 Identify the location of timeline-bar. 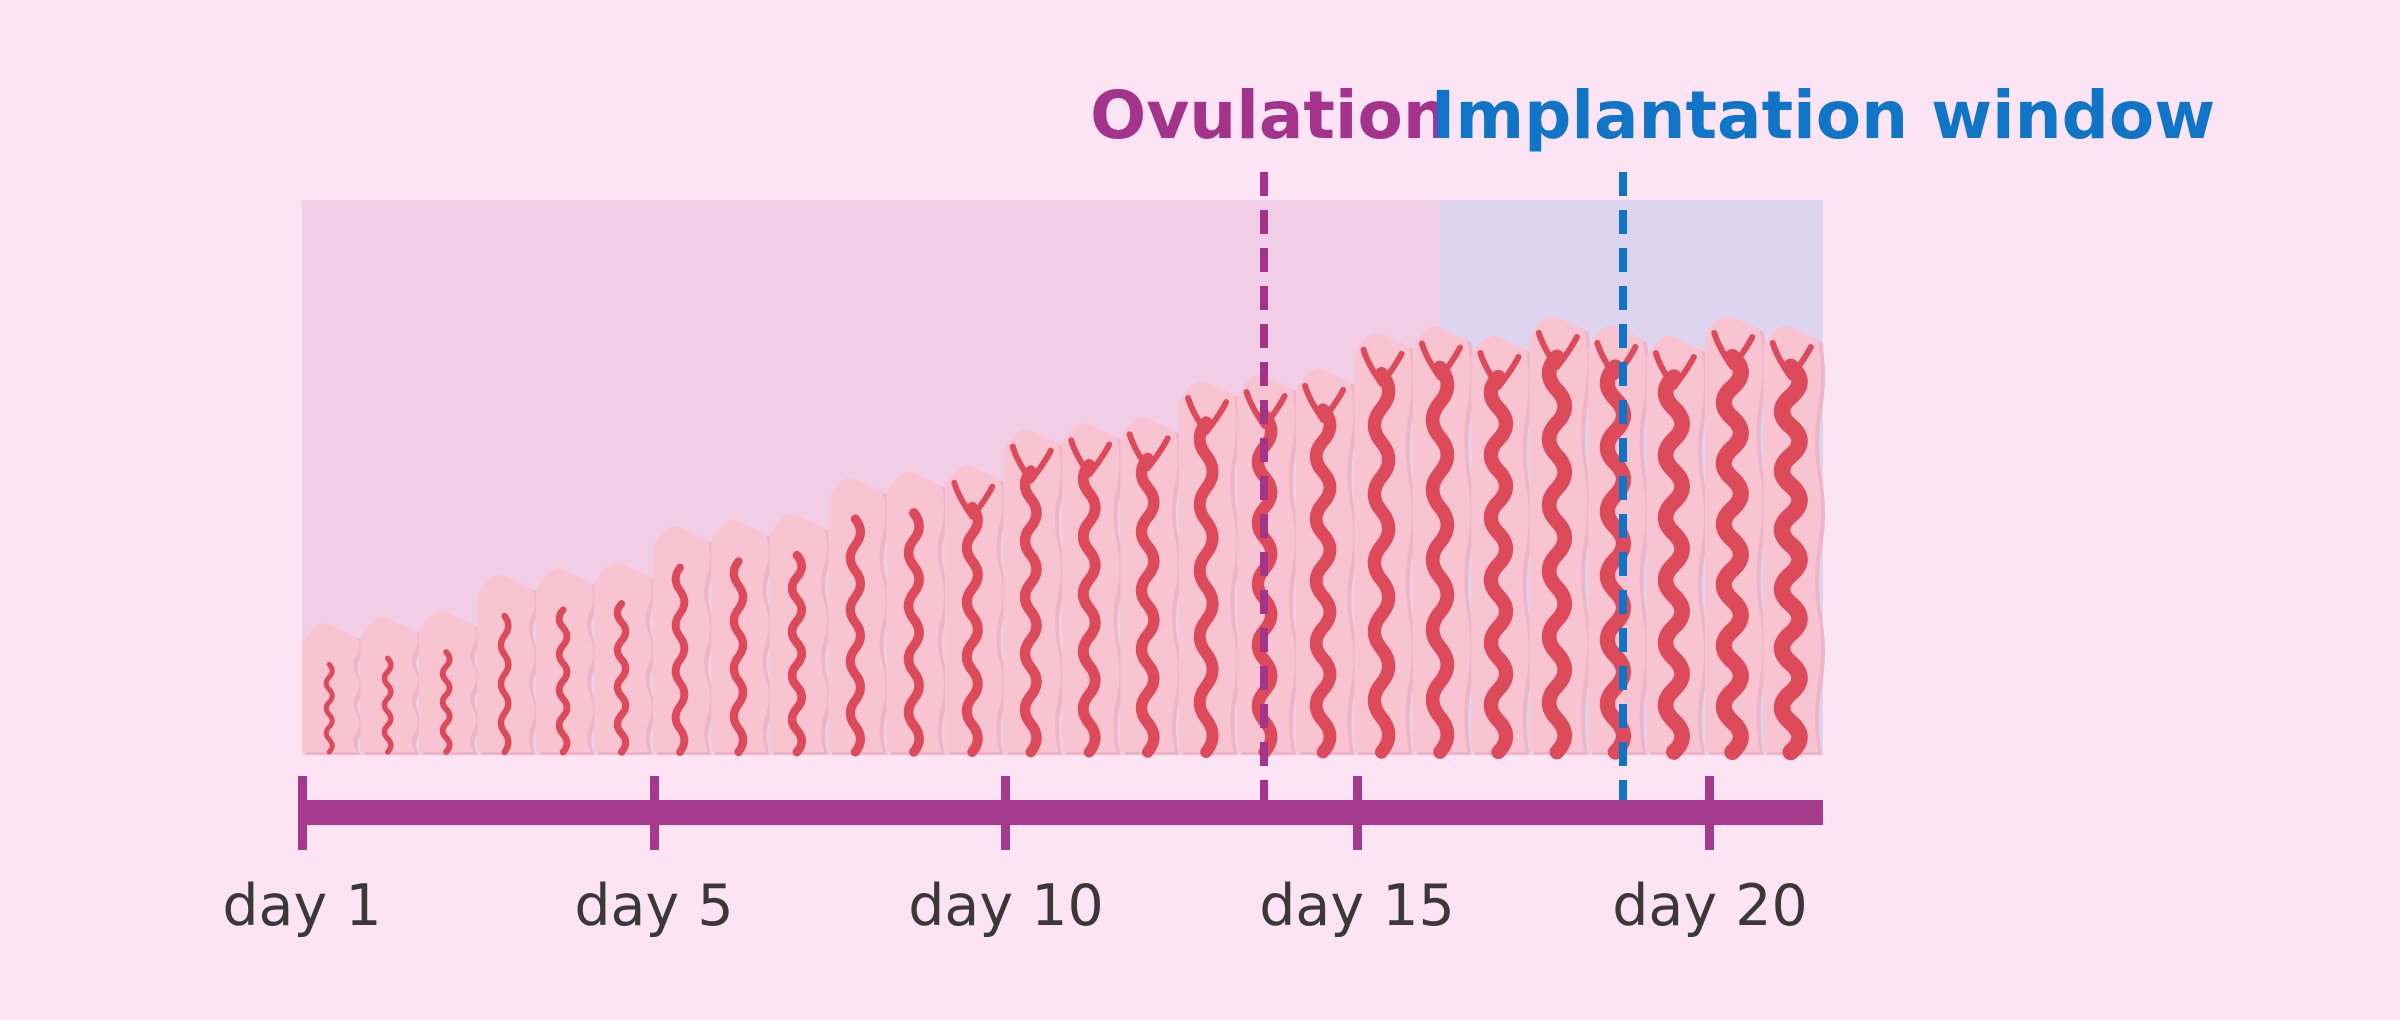
(1061, 812).